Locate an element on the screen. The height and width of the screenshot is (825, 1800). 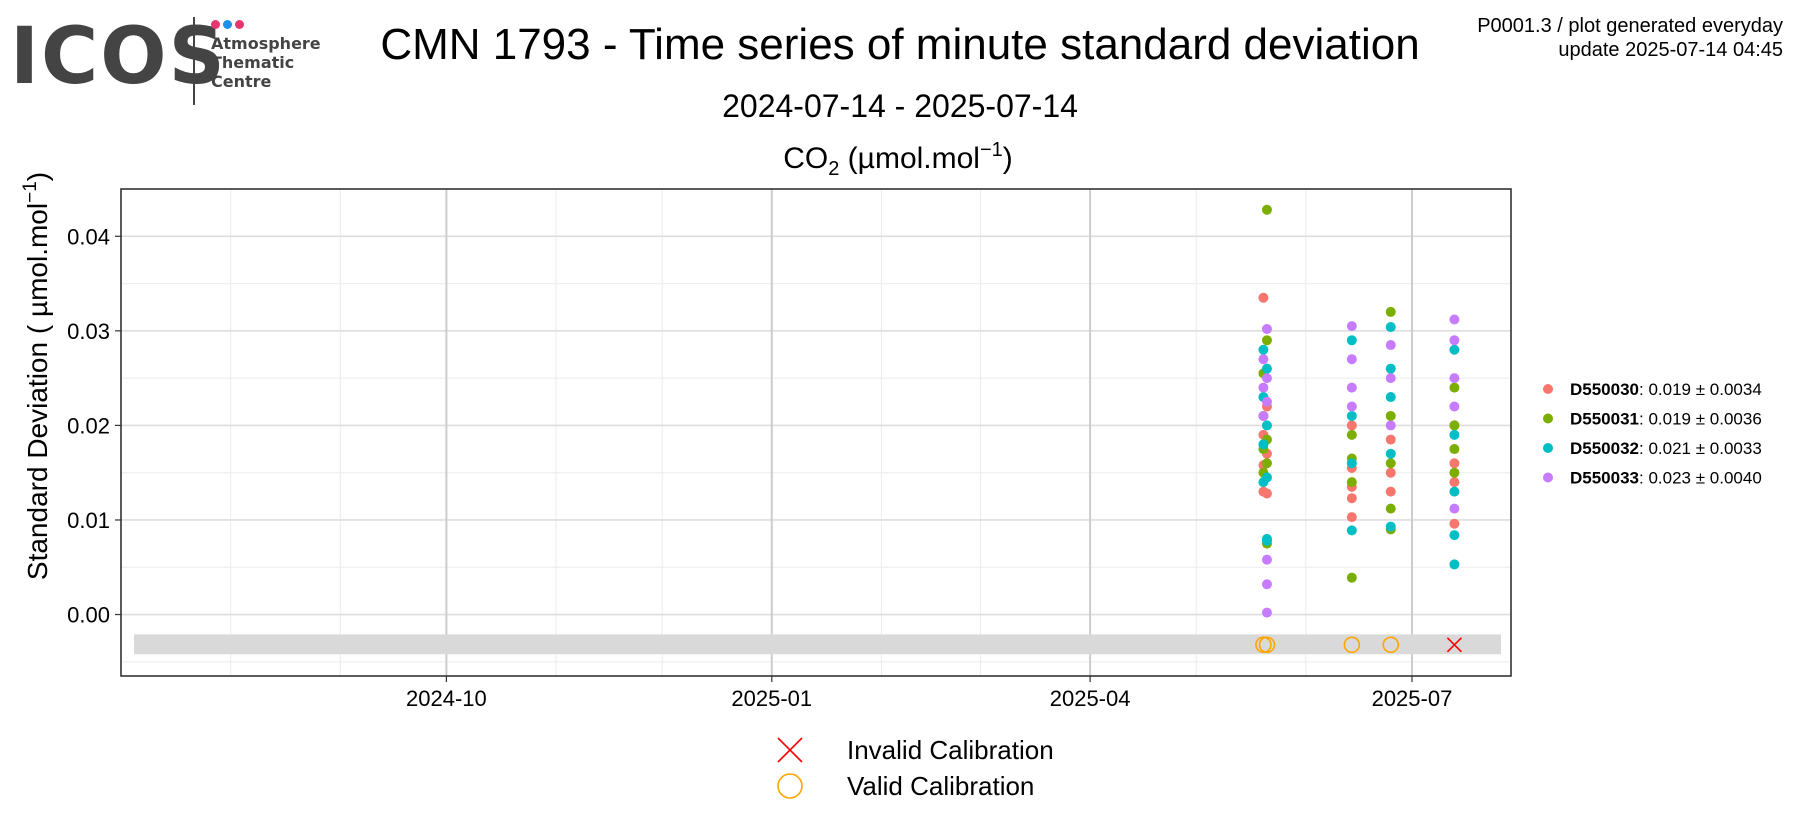
date-range: 2024-07-14 - 2025-07-14 is located at coordinates (900, 106).